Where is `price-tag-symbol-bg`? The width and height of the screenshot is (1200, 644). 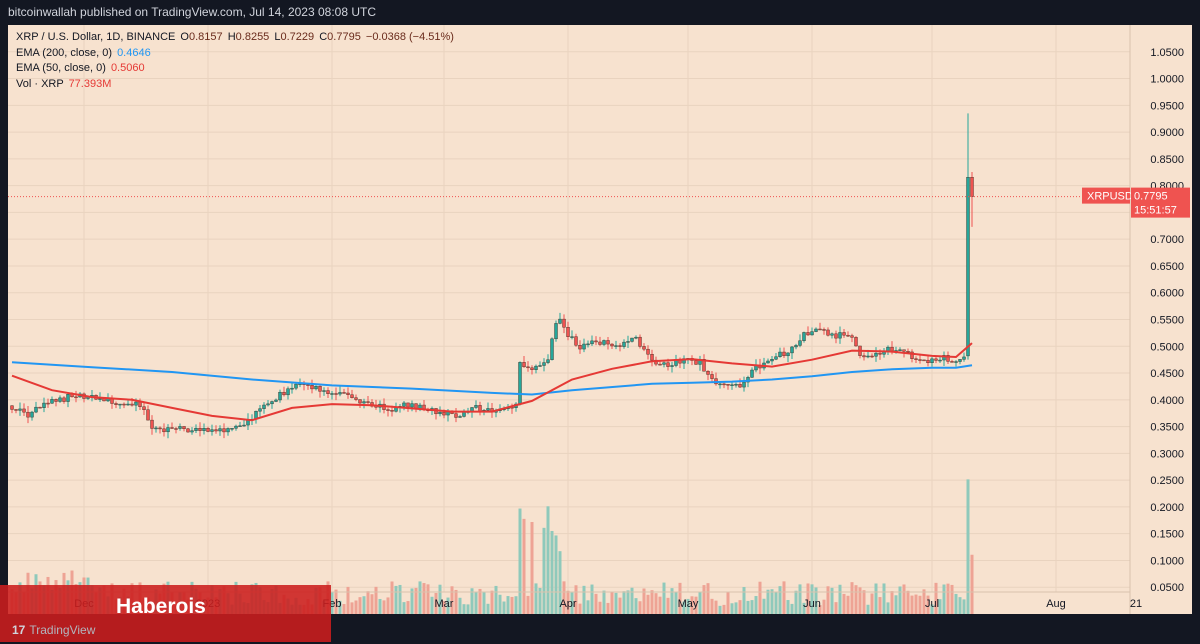
price-tag-symbol-bg is located at coordinates (1106, 195).